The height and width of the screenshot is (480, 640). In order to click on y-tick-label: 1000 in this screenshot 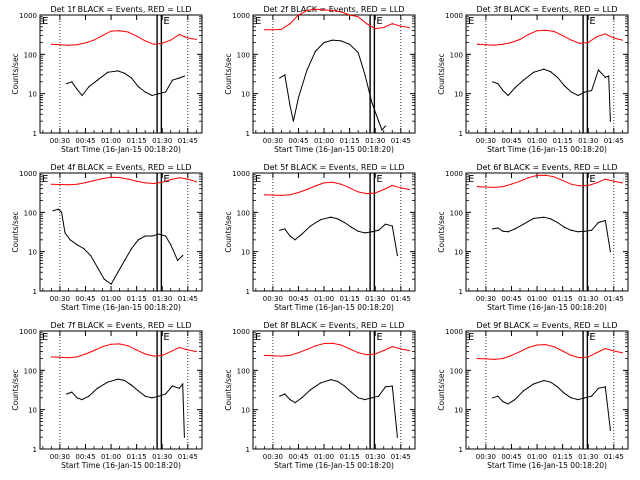, I will do `click(241, 174)`.